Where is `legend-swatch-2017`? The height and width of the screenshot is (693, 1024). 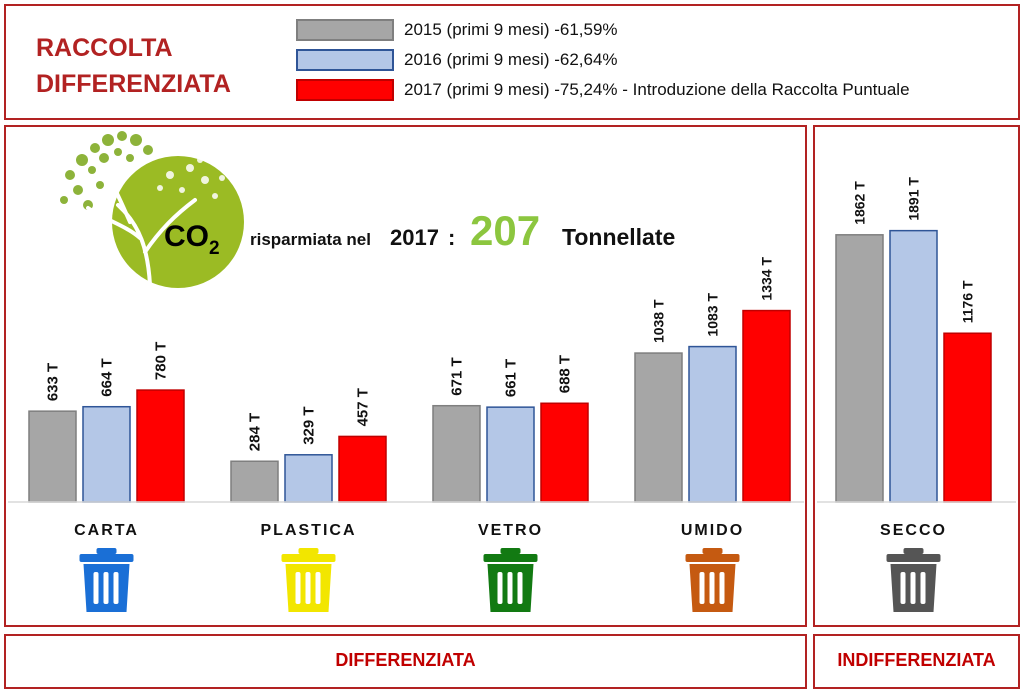 legend-swatch-2017 is located at coordinates (345, 90).